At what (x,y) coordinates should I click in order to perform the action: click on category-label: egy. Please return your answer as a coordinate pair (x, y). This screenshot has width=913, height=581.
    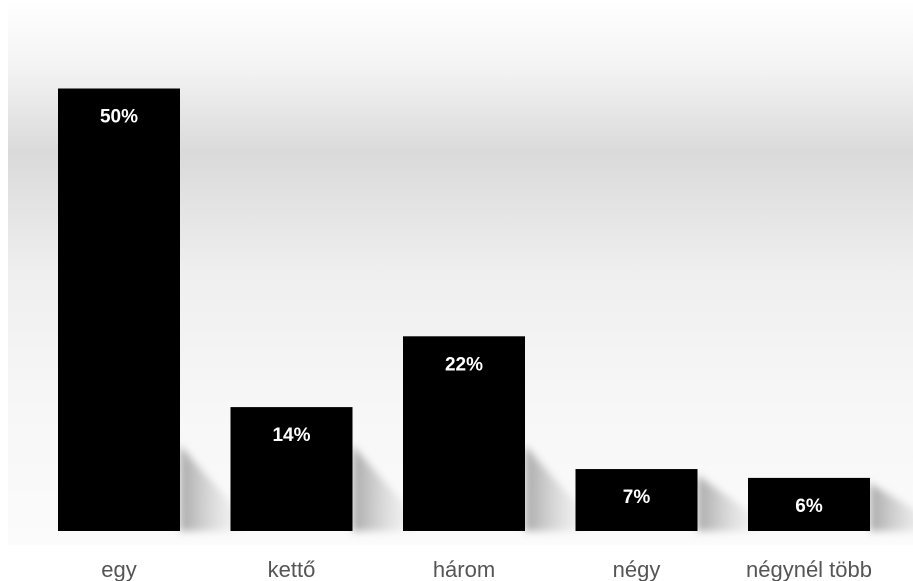
    Looking at the image, I should click on (118, 569).